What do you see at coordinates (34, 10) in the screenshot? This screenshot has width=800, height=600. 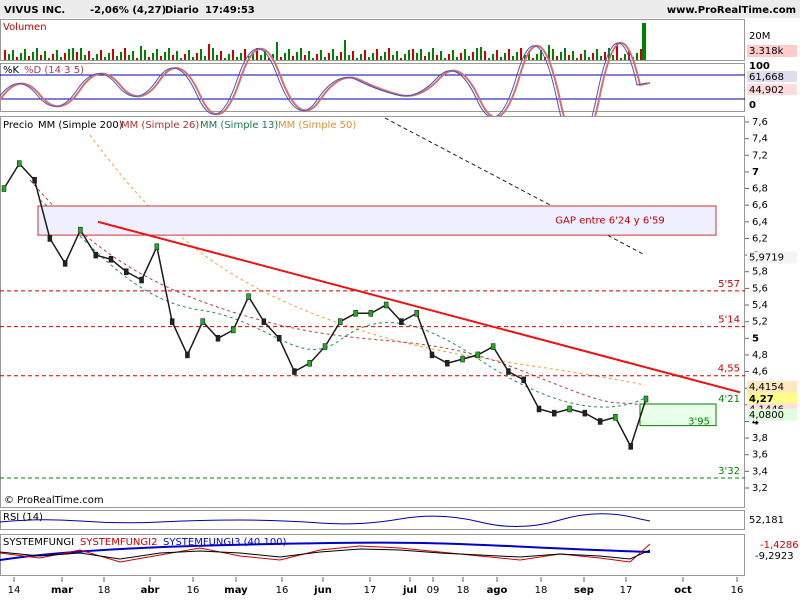 I see `symbol: VIVUS INC.` at bounding box center [34, 10].